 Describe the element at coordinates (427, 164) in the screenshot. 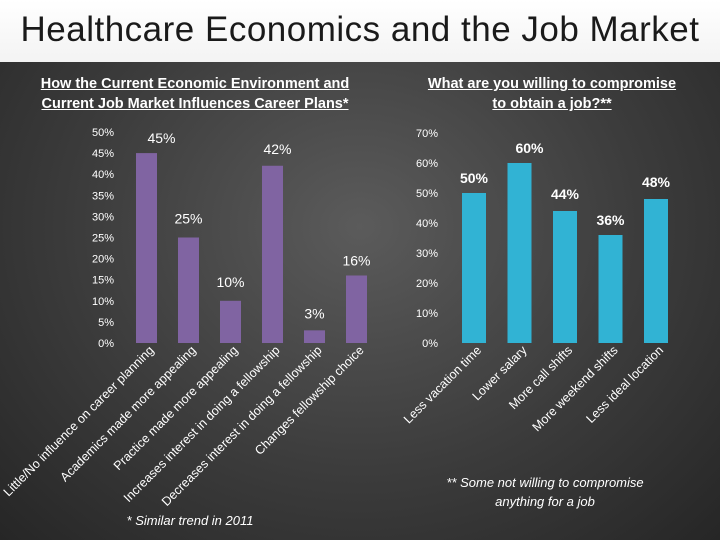

I see `right-ytick-label: 60%` at that location.